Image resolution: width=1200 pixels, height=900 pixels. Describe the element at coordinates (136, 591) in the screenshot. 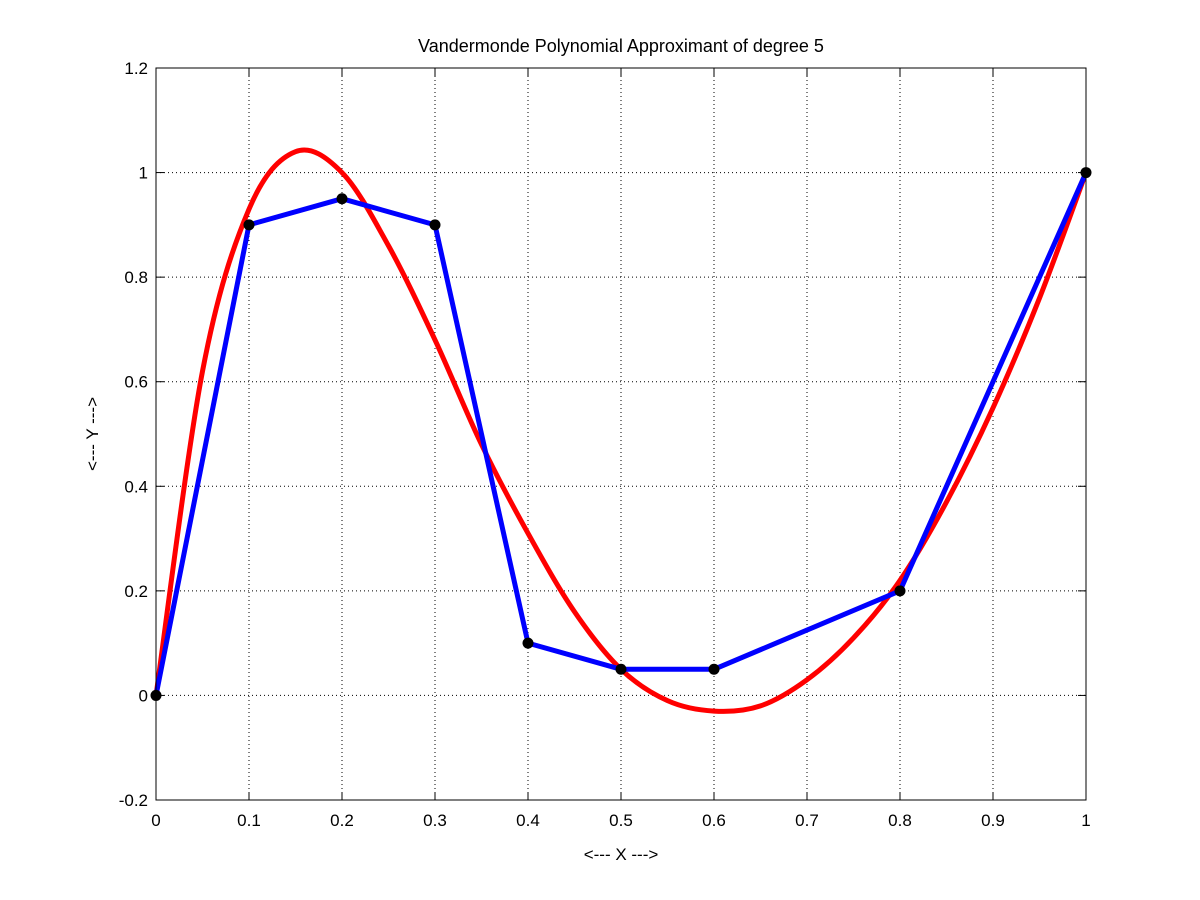

I see `y-tick-label: 0.2` at that location.